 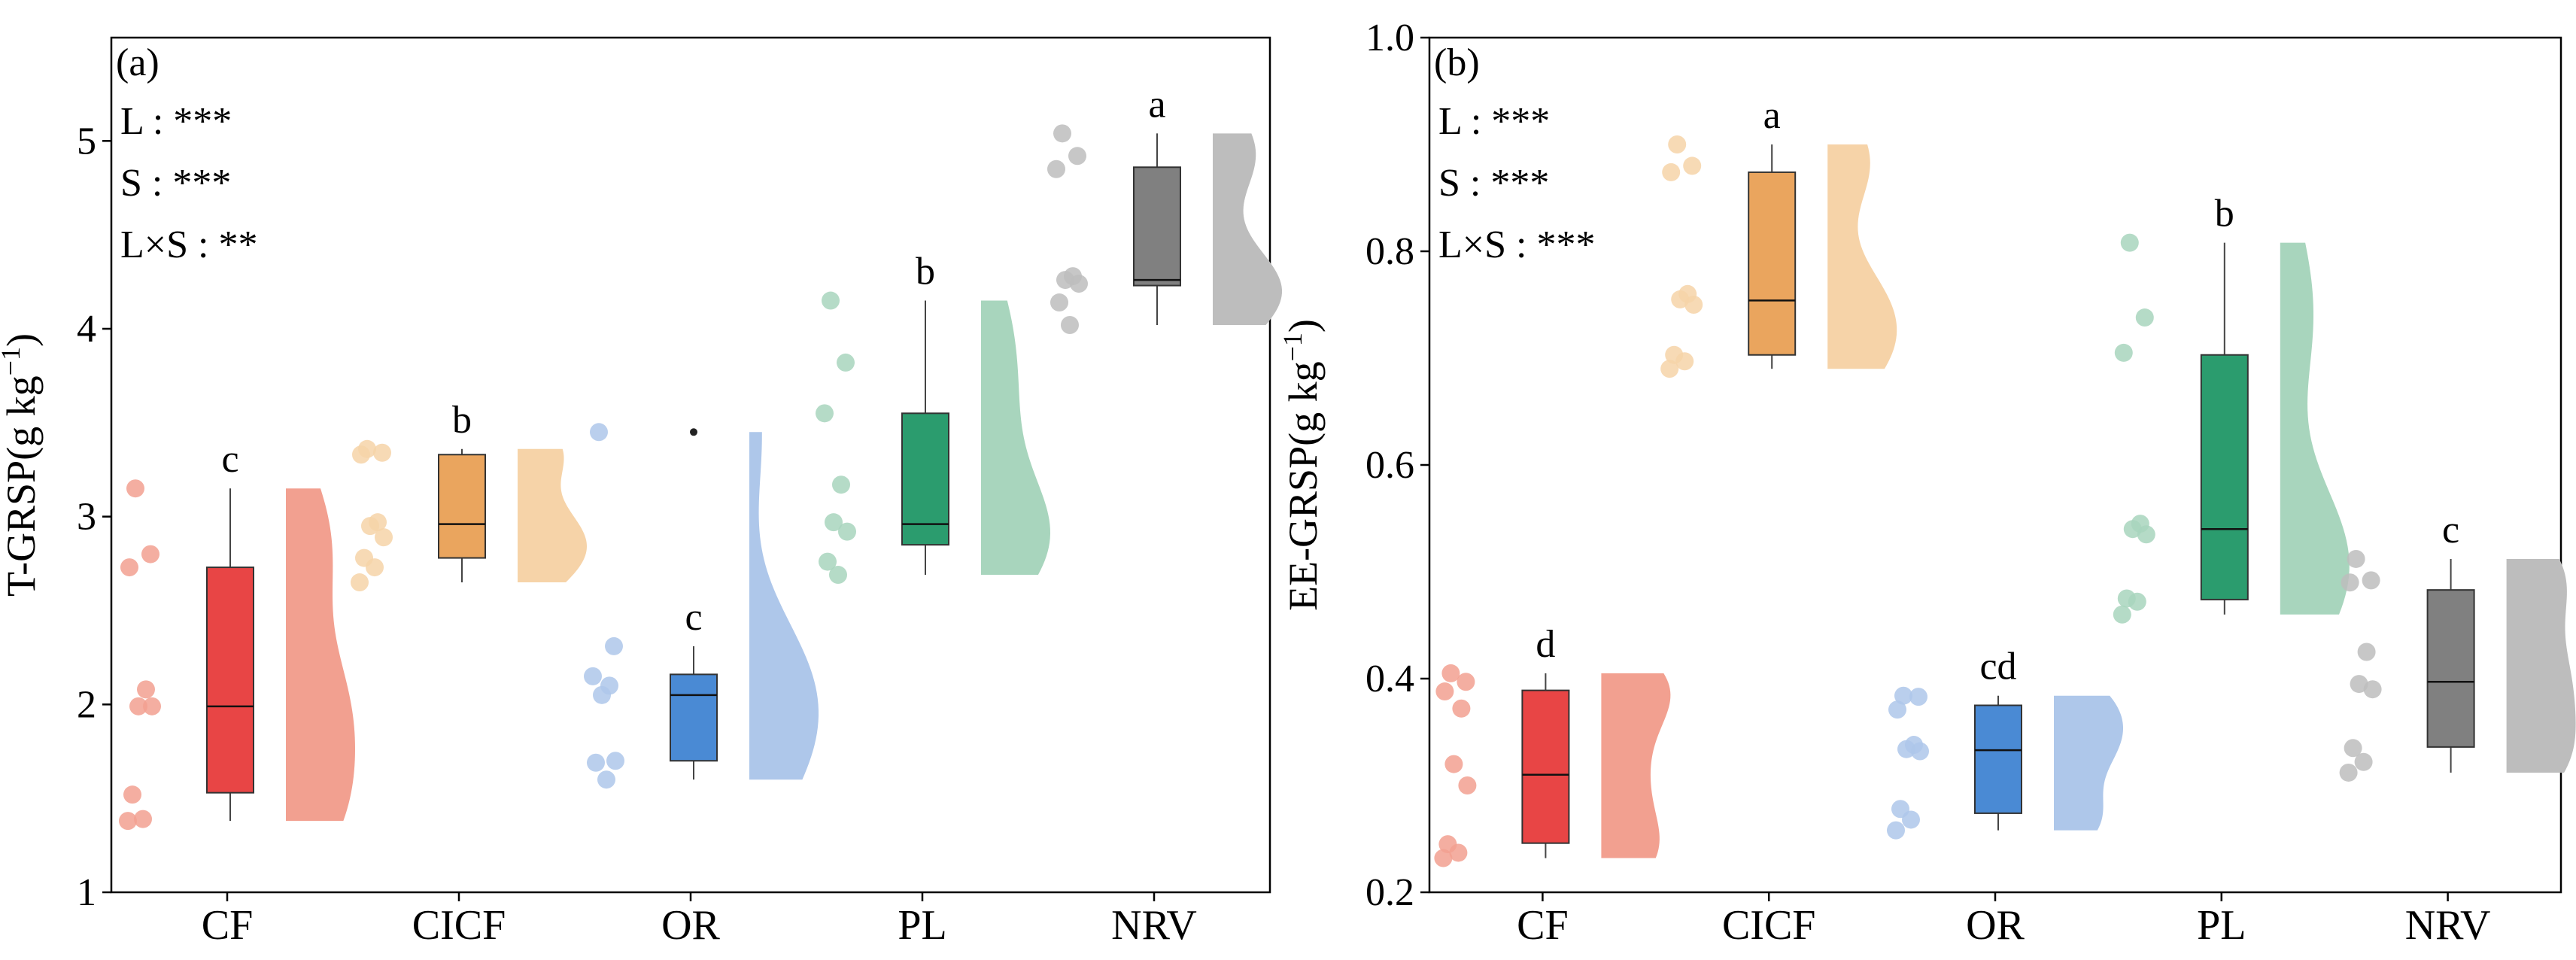 I want to click on box-pl, so click(x=2224, y=477).